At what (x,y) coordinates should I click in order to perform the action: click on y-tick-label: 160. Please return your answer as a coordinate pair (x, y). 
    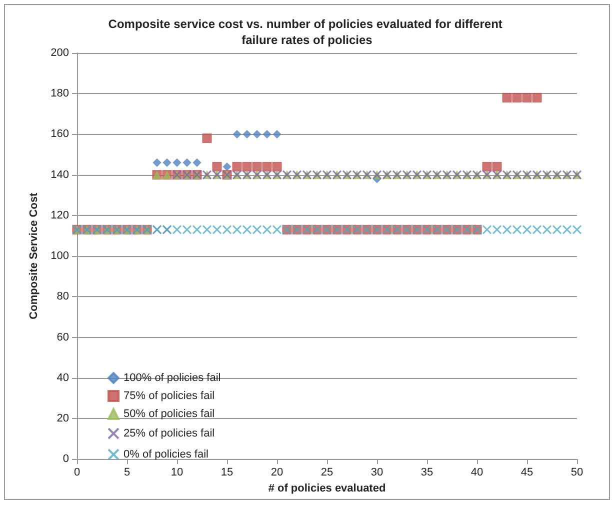
    Looking at the image, I should click on (59, 134).